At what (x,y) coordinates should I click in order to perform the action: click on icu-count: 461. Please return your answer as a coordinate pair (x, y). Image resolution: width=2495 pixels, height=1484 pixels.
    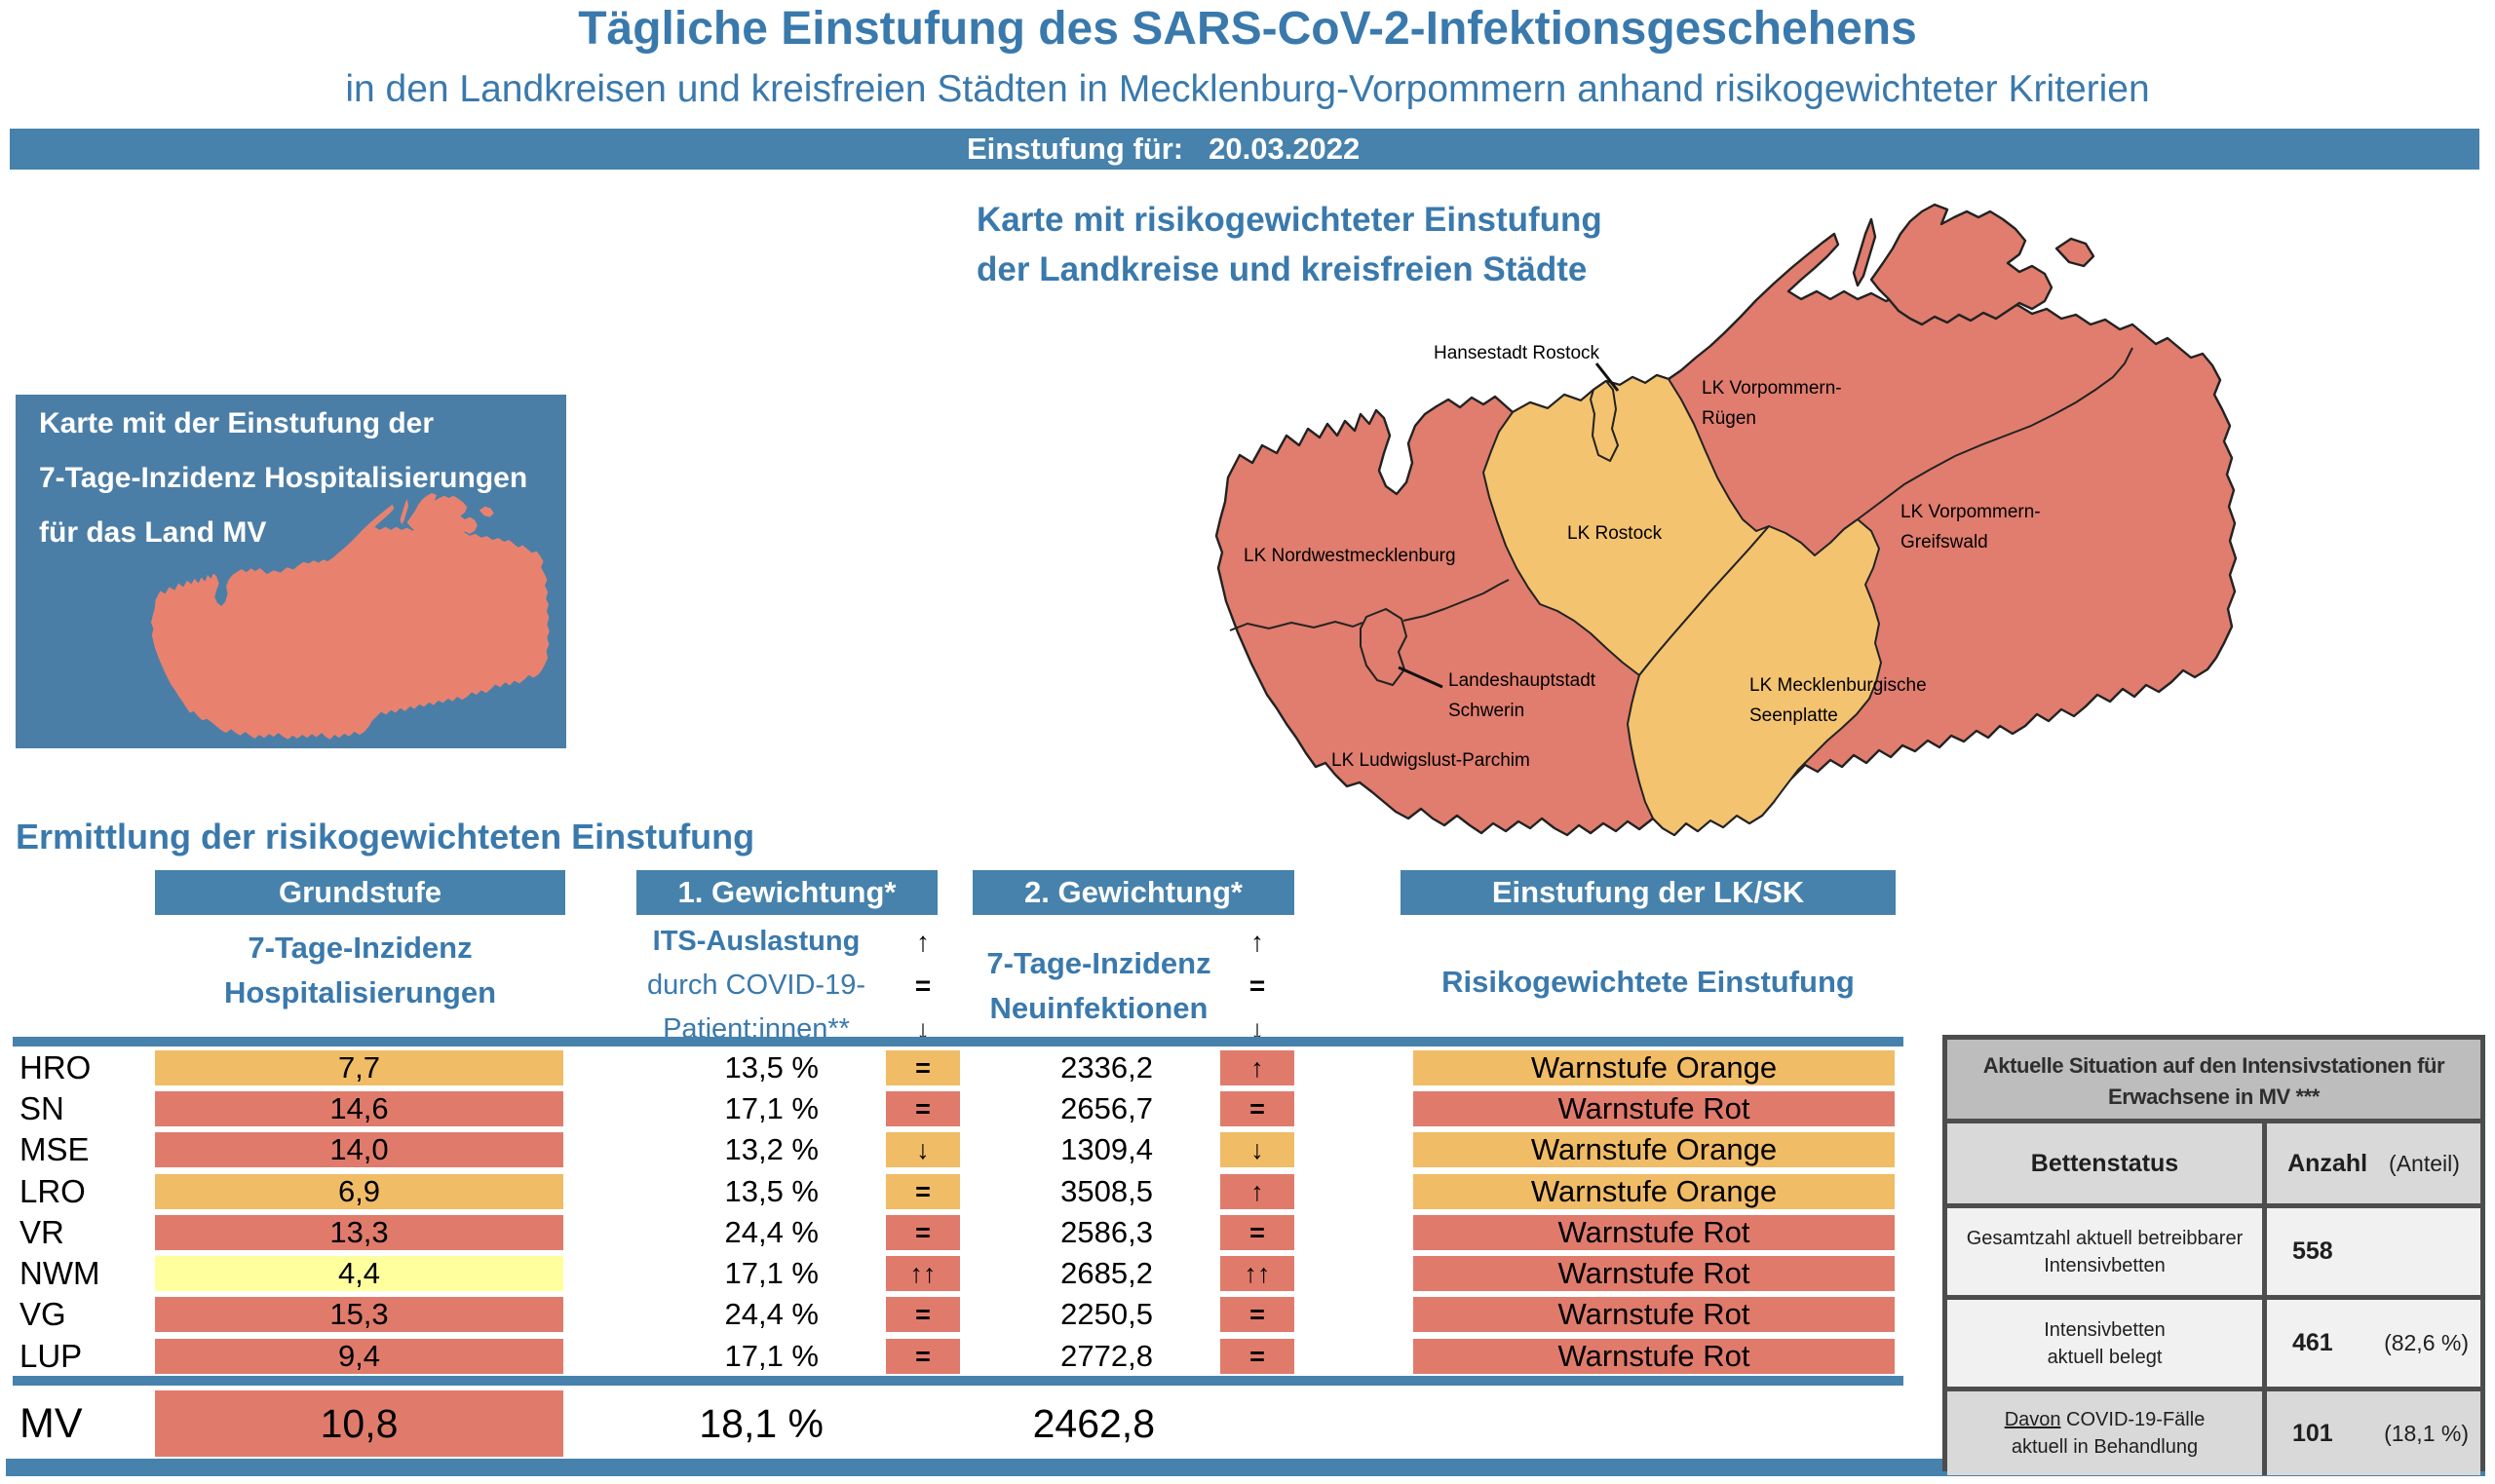
    Looking at the image, I should click on (2312, 1342).